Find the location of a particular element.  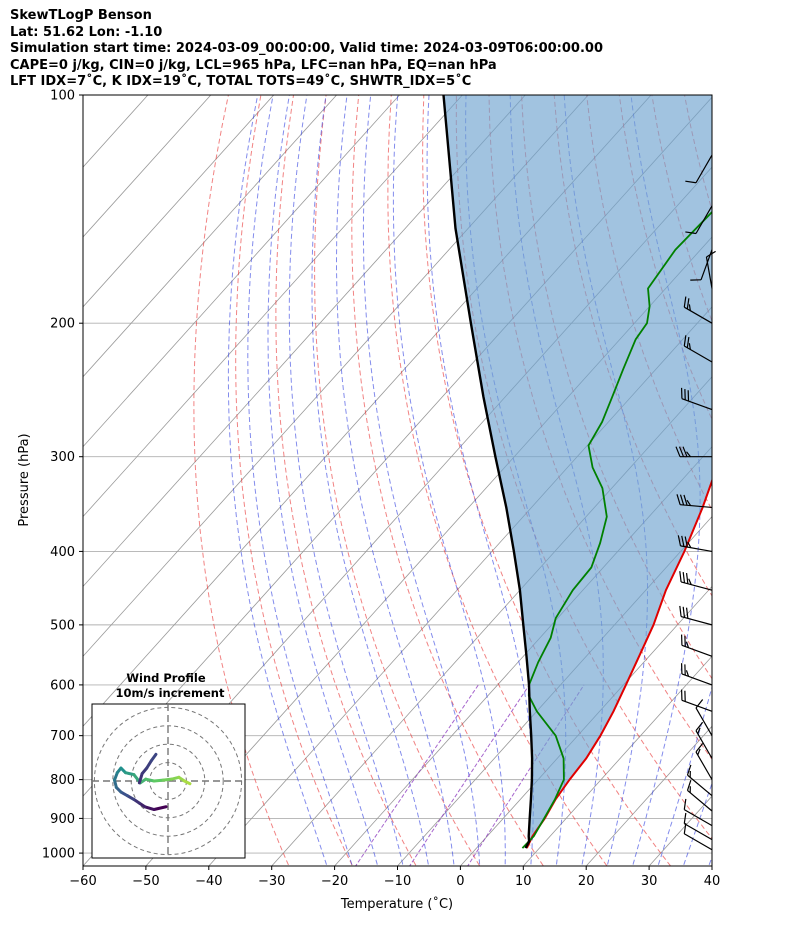

y-tick-label: 100 is located at coordinates (62, 96).